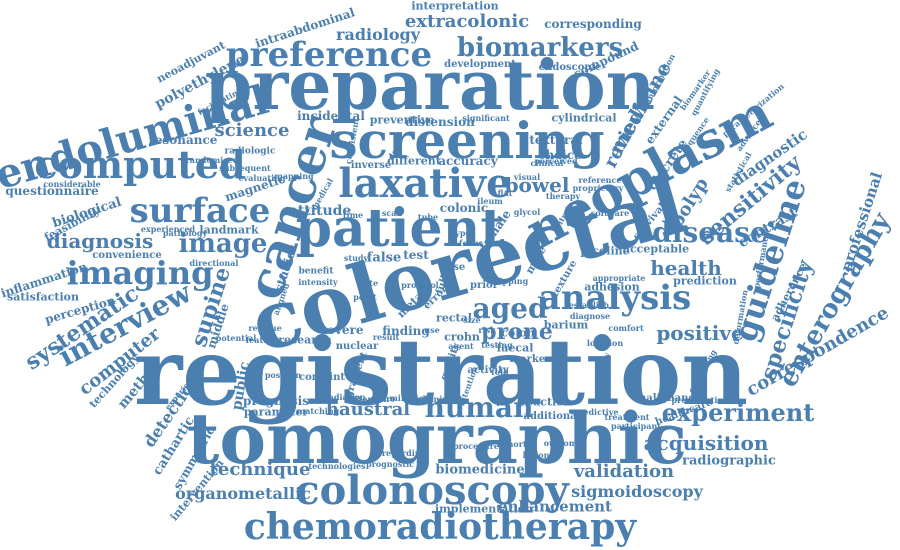 This screenshot has height=550, width=900. What do you see at coordinates (441, 372) in the screenshot?
I see `word: registration` at bounding box center [441, 372].